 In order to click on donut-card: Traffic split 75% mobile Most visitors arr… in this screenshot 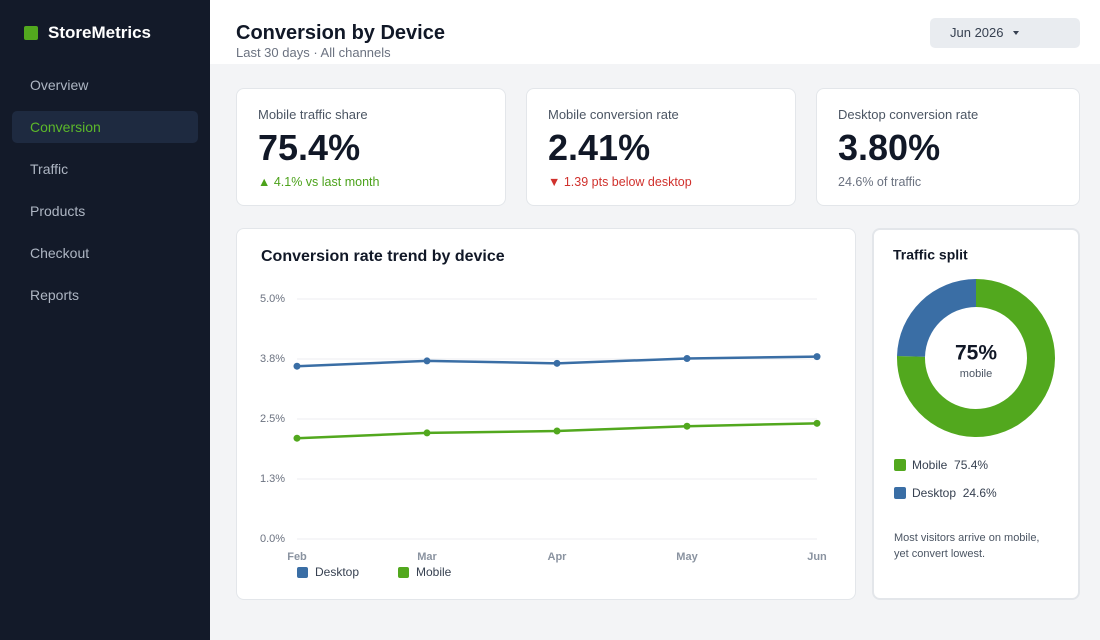, I will do `click(976, 414)`.